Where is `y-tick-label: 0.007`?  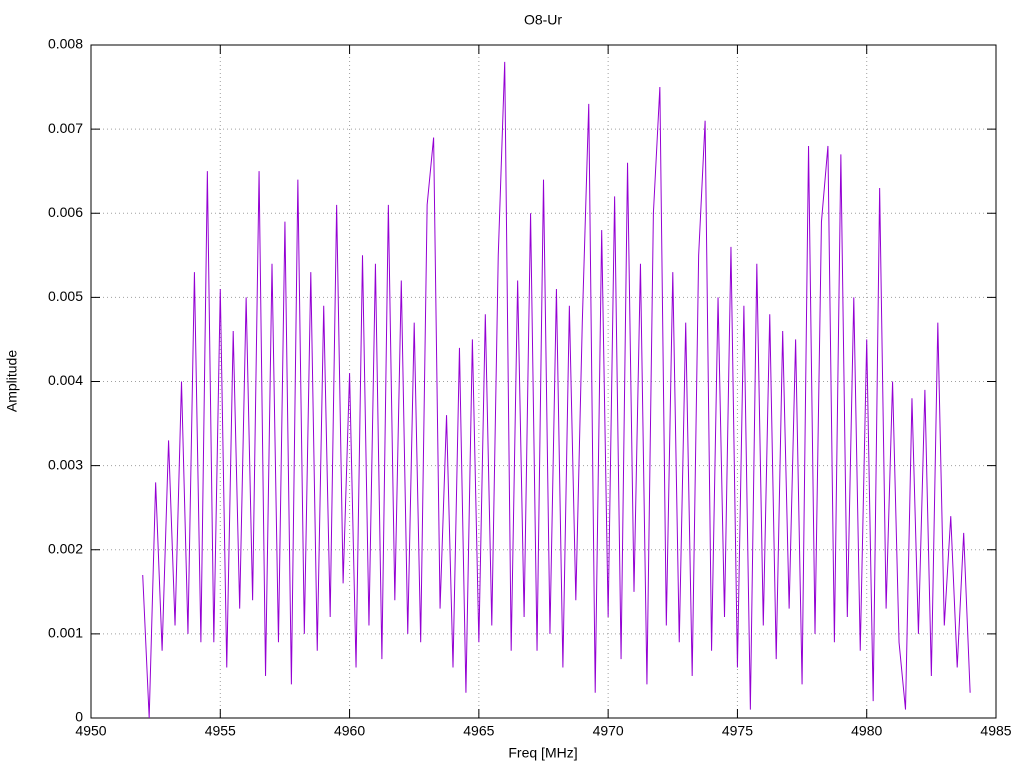 y-tick-label: 0.007 is located at coordinates (65, 128).